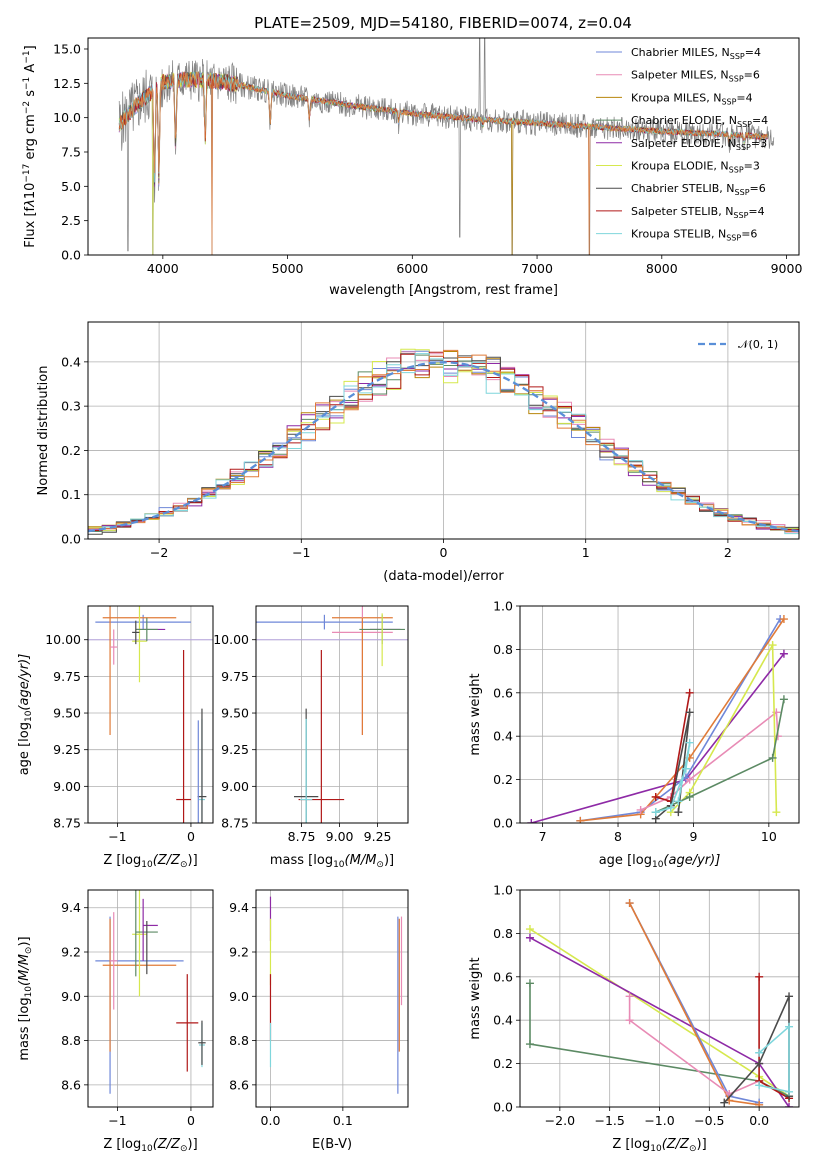 The width and height of the screenshot is (819, 1170). I want to click on y-tick-label: 9.4, so click(239, 907).